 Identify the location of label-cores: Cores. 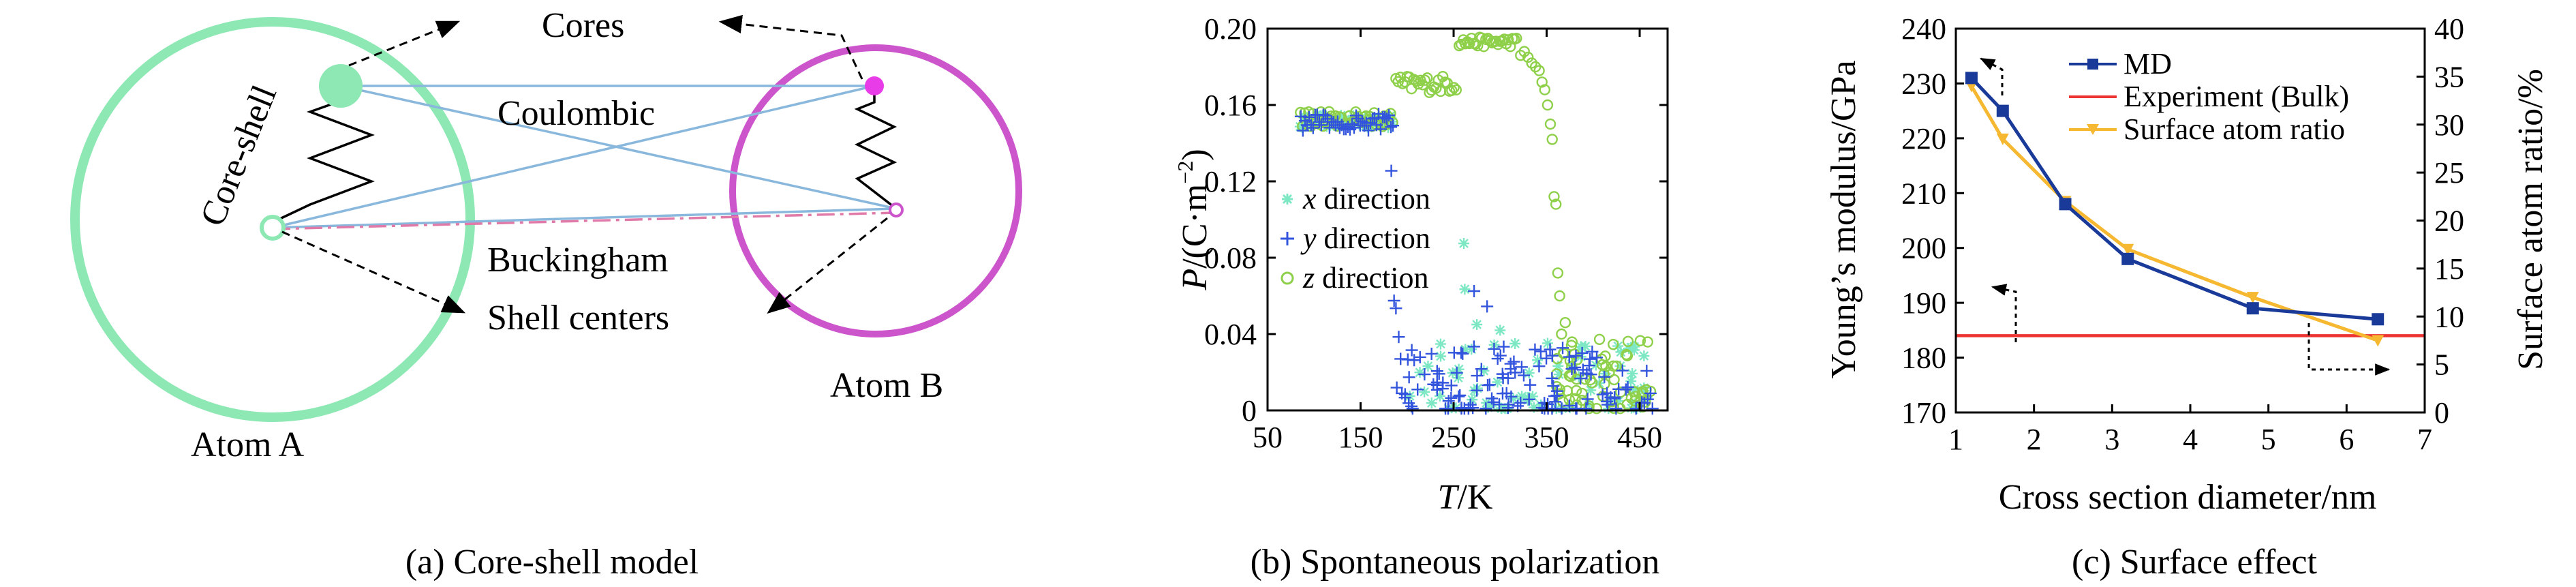
(583, 25).